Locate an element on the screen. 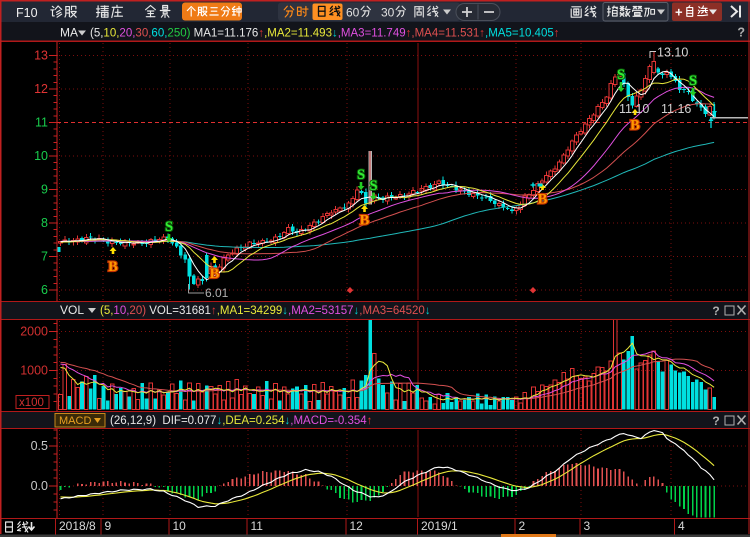 This screenshot has height=537, width=750. svg-text: 7 is located at coordinates (44, 257).